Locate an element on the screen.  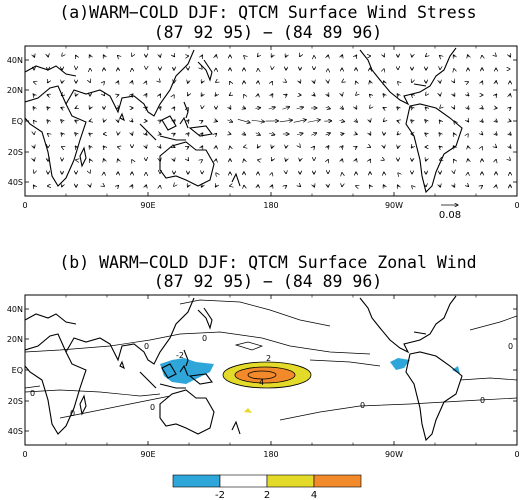
colorbar-box-yellow is located at coordinates (290, 481).